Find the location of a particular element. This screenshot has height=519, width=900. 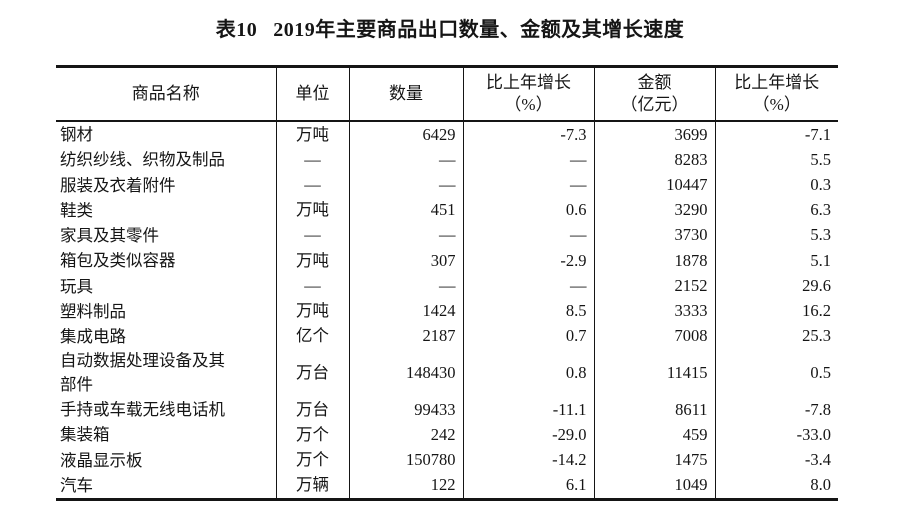

col-header-amount-growth: 比上年增长 （%） is located at coordinates (776, 94).